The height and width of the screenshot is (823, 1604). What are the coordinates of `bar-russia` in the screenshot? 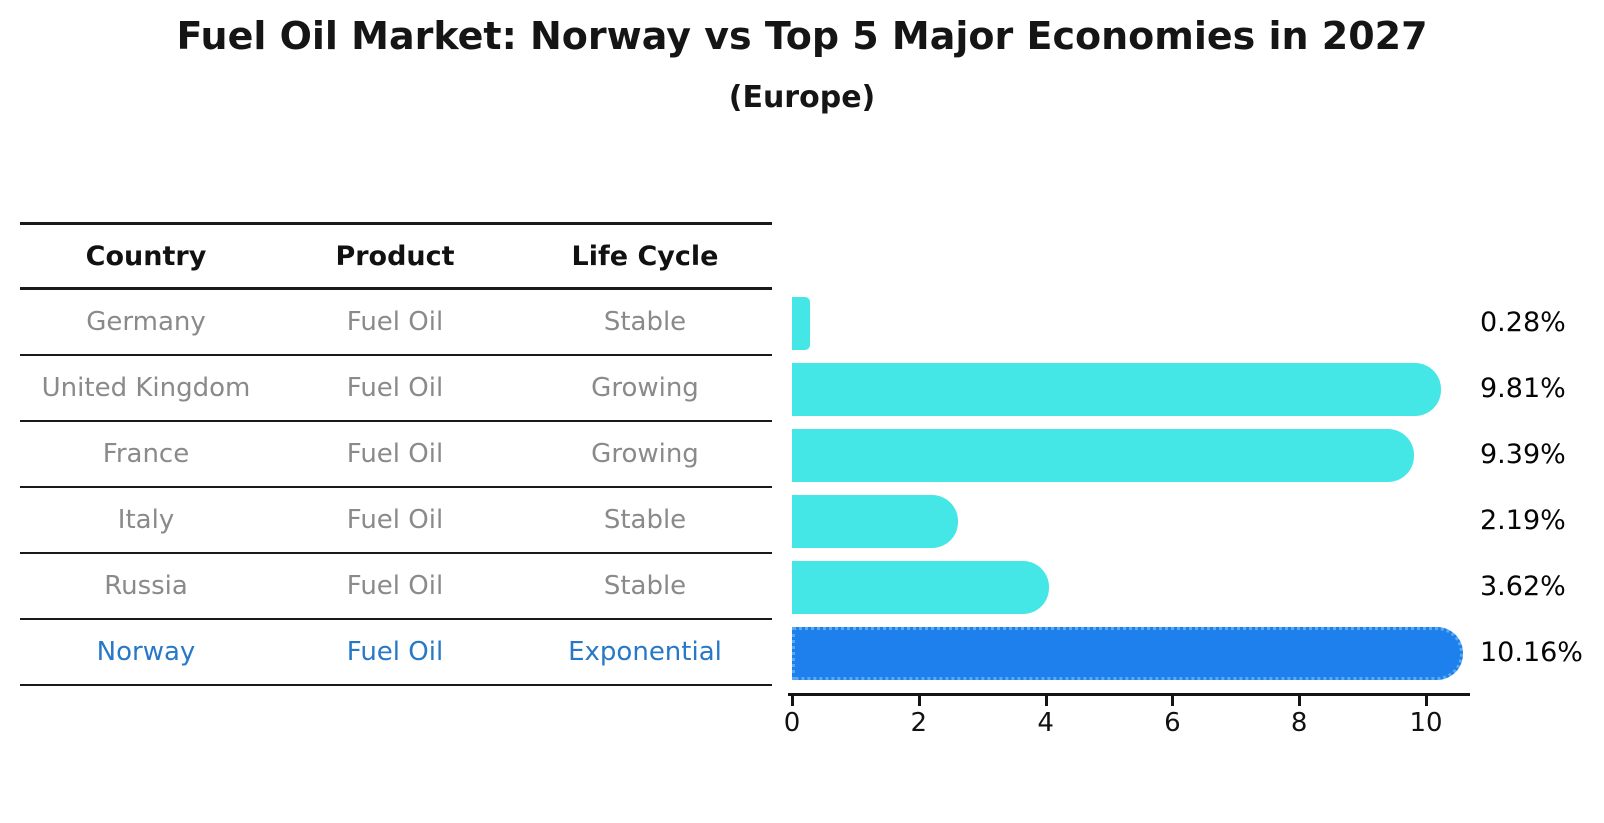 It's located at (920, 587).